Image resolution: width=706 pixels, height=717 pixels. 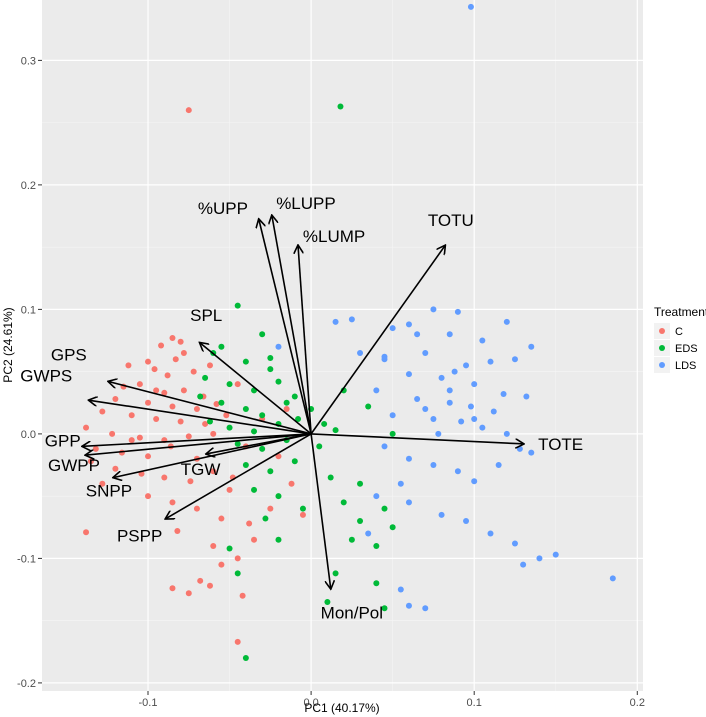 I want to click on loading-label-gpp: GPP, so click(x=63, y=440).